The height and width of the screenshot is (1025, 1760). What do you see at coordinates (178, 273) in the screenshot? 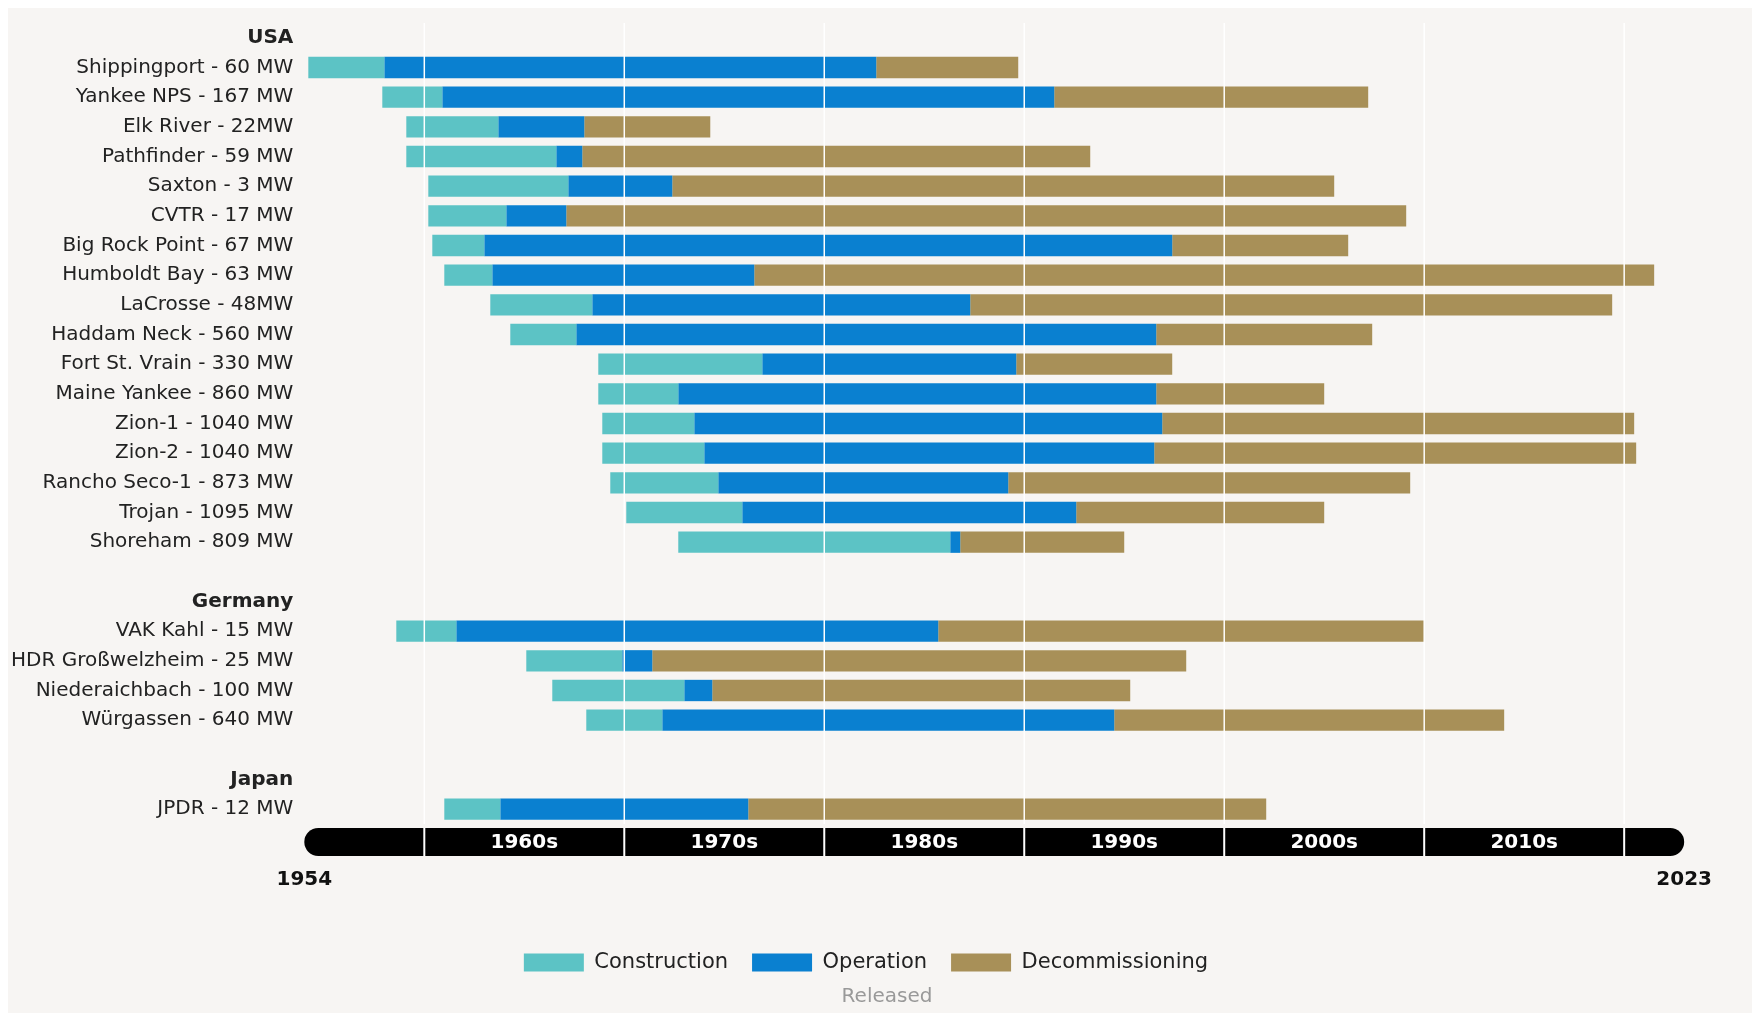
I see `y-tick-label: Humboldt Bay - 63 MW` at bounding box center [178, 273].